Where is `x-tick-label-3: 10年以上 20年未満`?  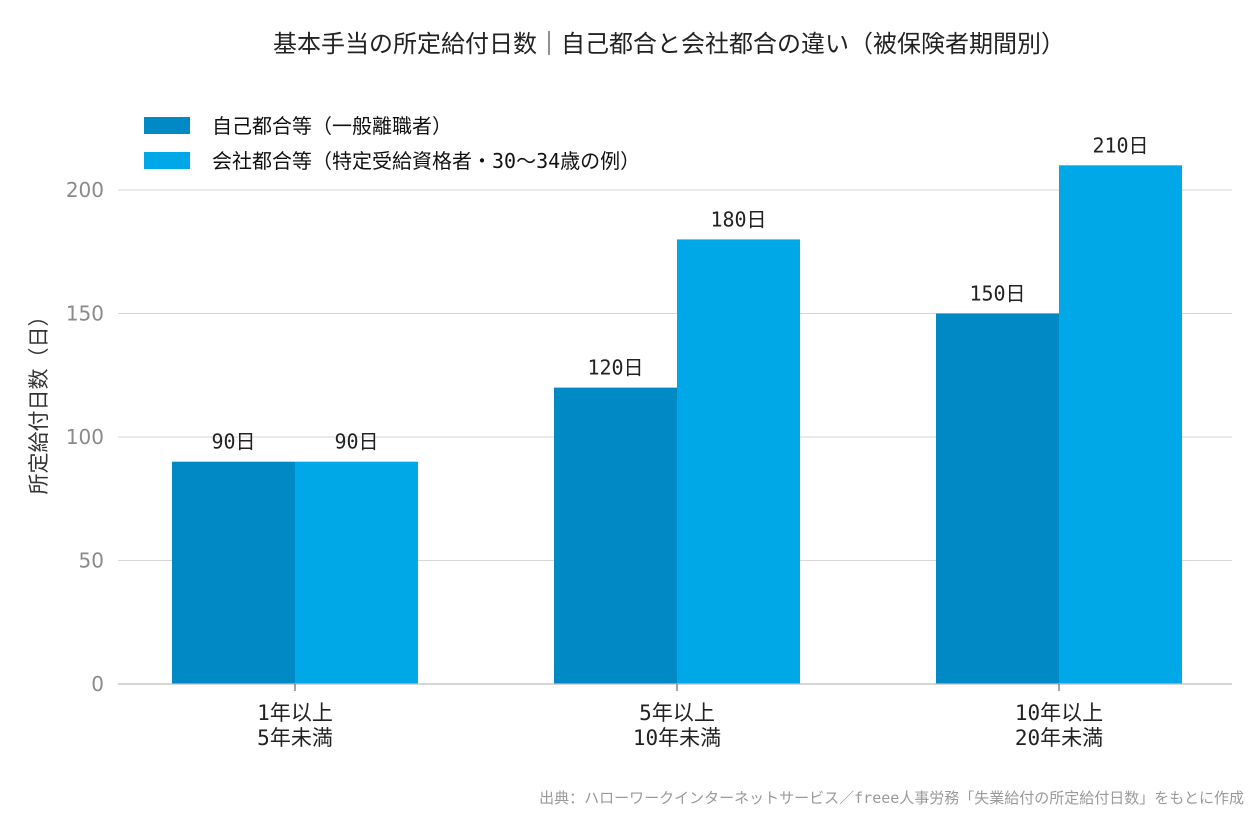
x-tick-label-3: 10年以上 20年未満 is located at coordinates (1059, 725).